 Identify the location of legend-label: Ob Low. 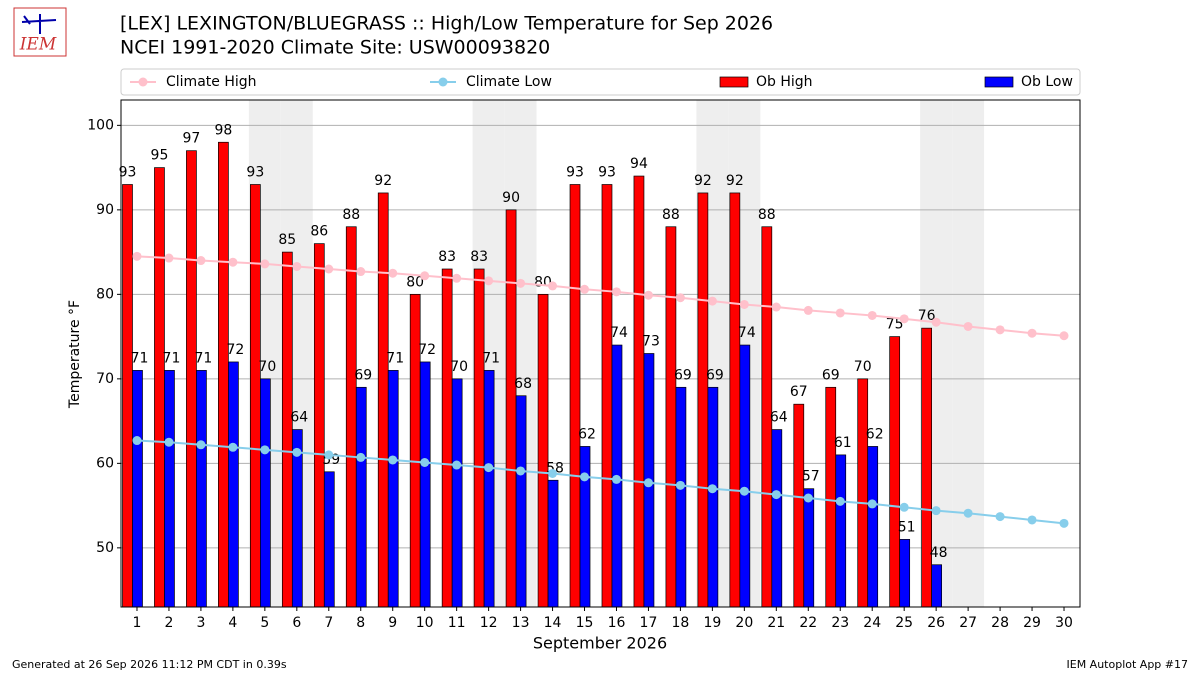
(1047, 82).